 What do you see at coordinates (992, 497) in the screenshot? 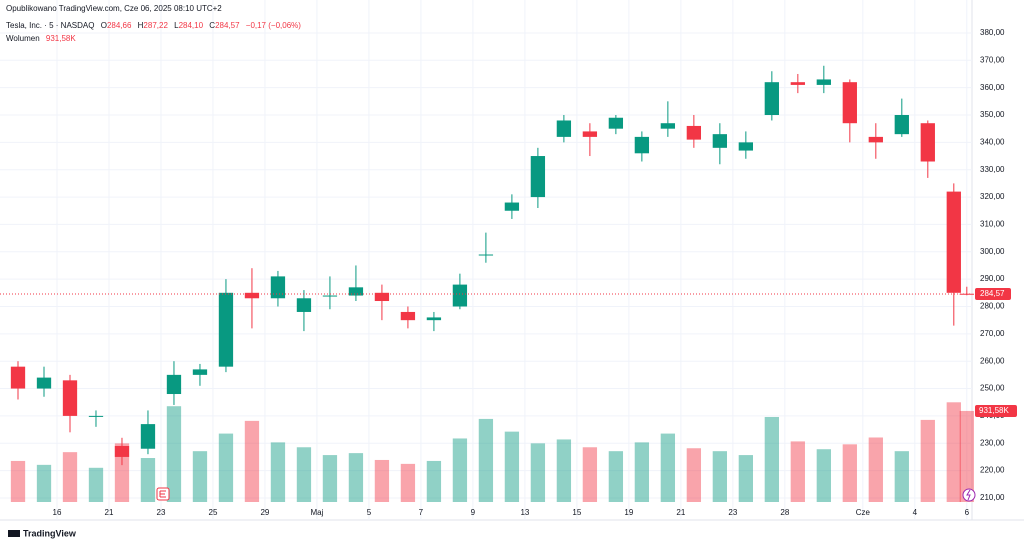
I see `y-tick-label: 210,00` at bounding box center [992, 497].